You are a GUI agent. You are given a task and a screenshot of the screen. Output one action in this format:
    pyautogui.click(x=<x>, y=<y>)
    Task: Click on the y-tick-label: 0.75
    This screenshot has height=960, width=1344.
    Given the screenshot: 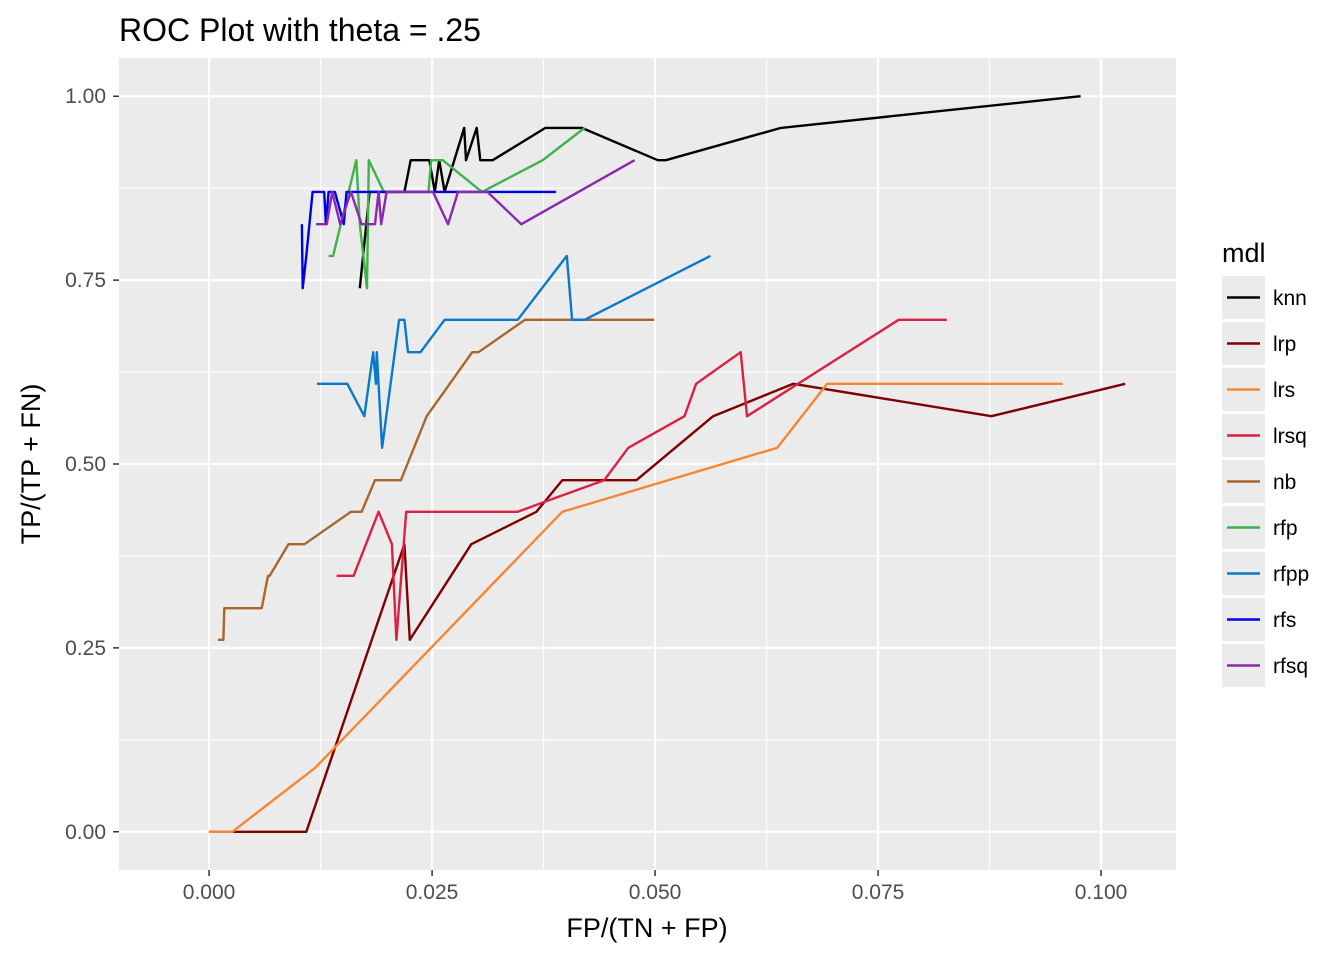 What is the action you would take?
    pyautogui.click(x=85, y=280)
    